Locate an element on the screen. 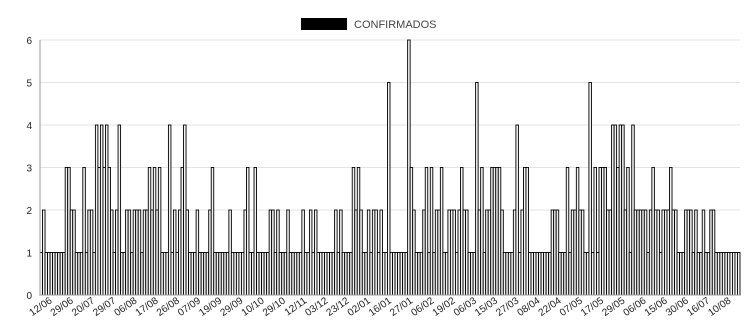  x-tick-label: 29/06 is located at coordinates (62, 307).